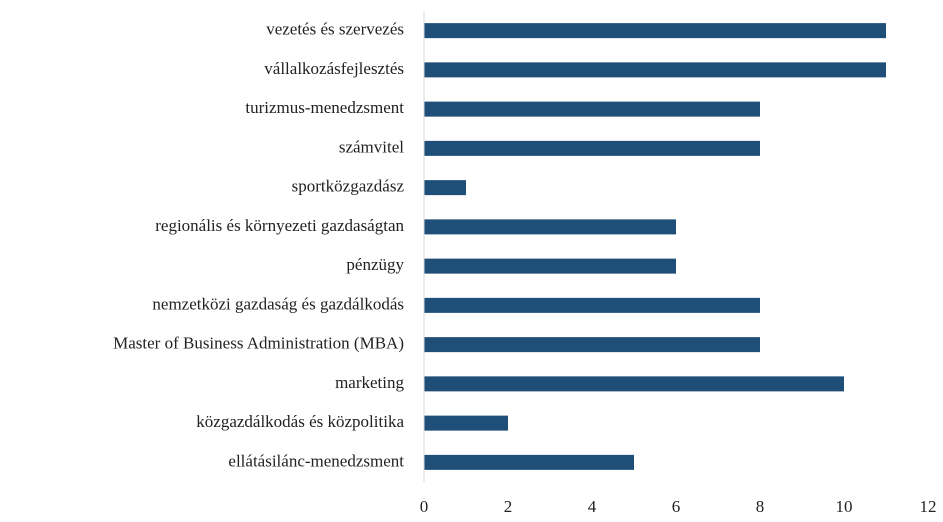  I want to click on y-tick-label: marketing, so click(369, 382).